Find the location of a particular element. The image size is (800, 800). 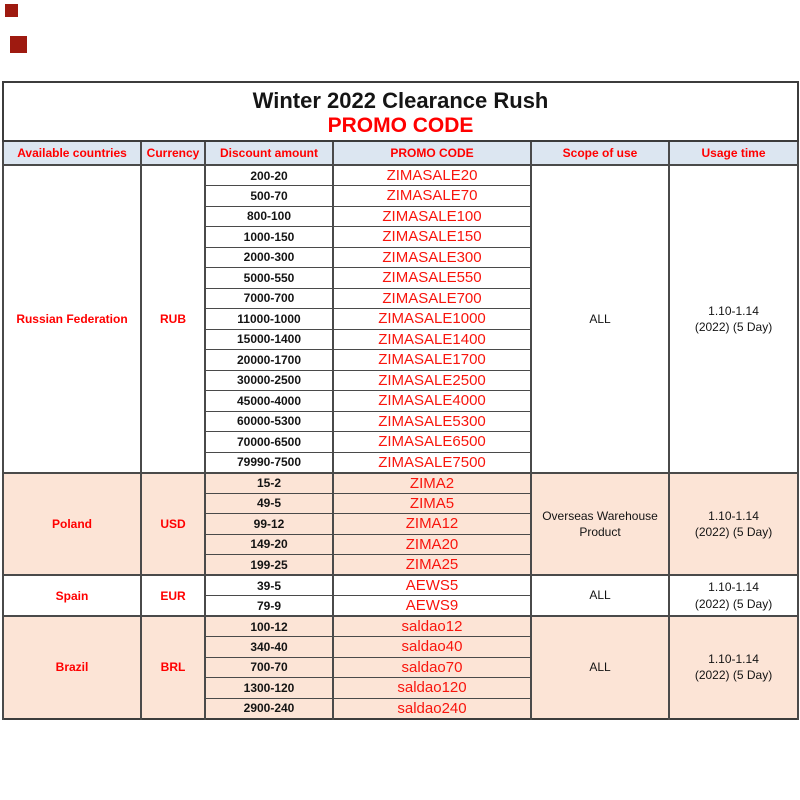

discount-amount-cell-line: 70000-6500 is located at coordinates (269, 441).